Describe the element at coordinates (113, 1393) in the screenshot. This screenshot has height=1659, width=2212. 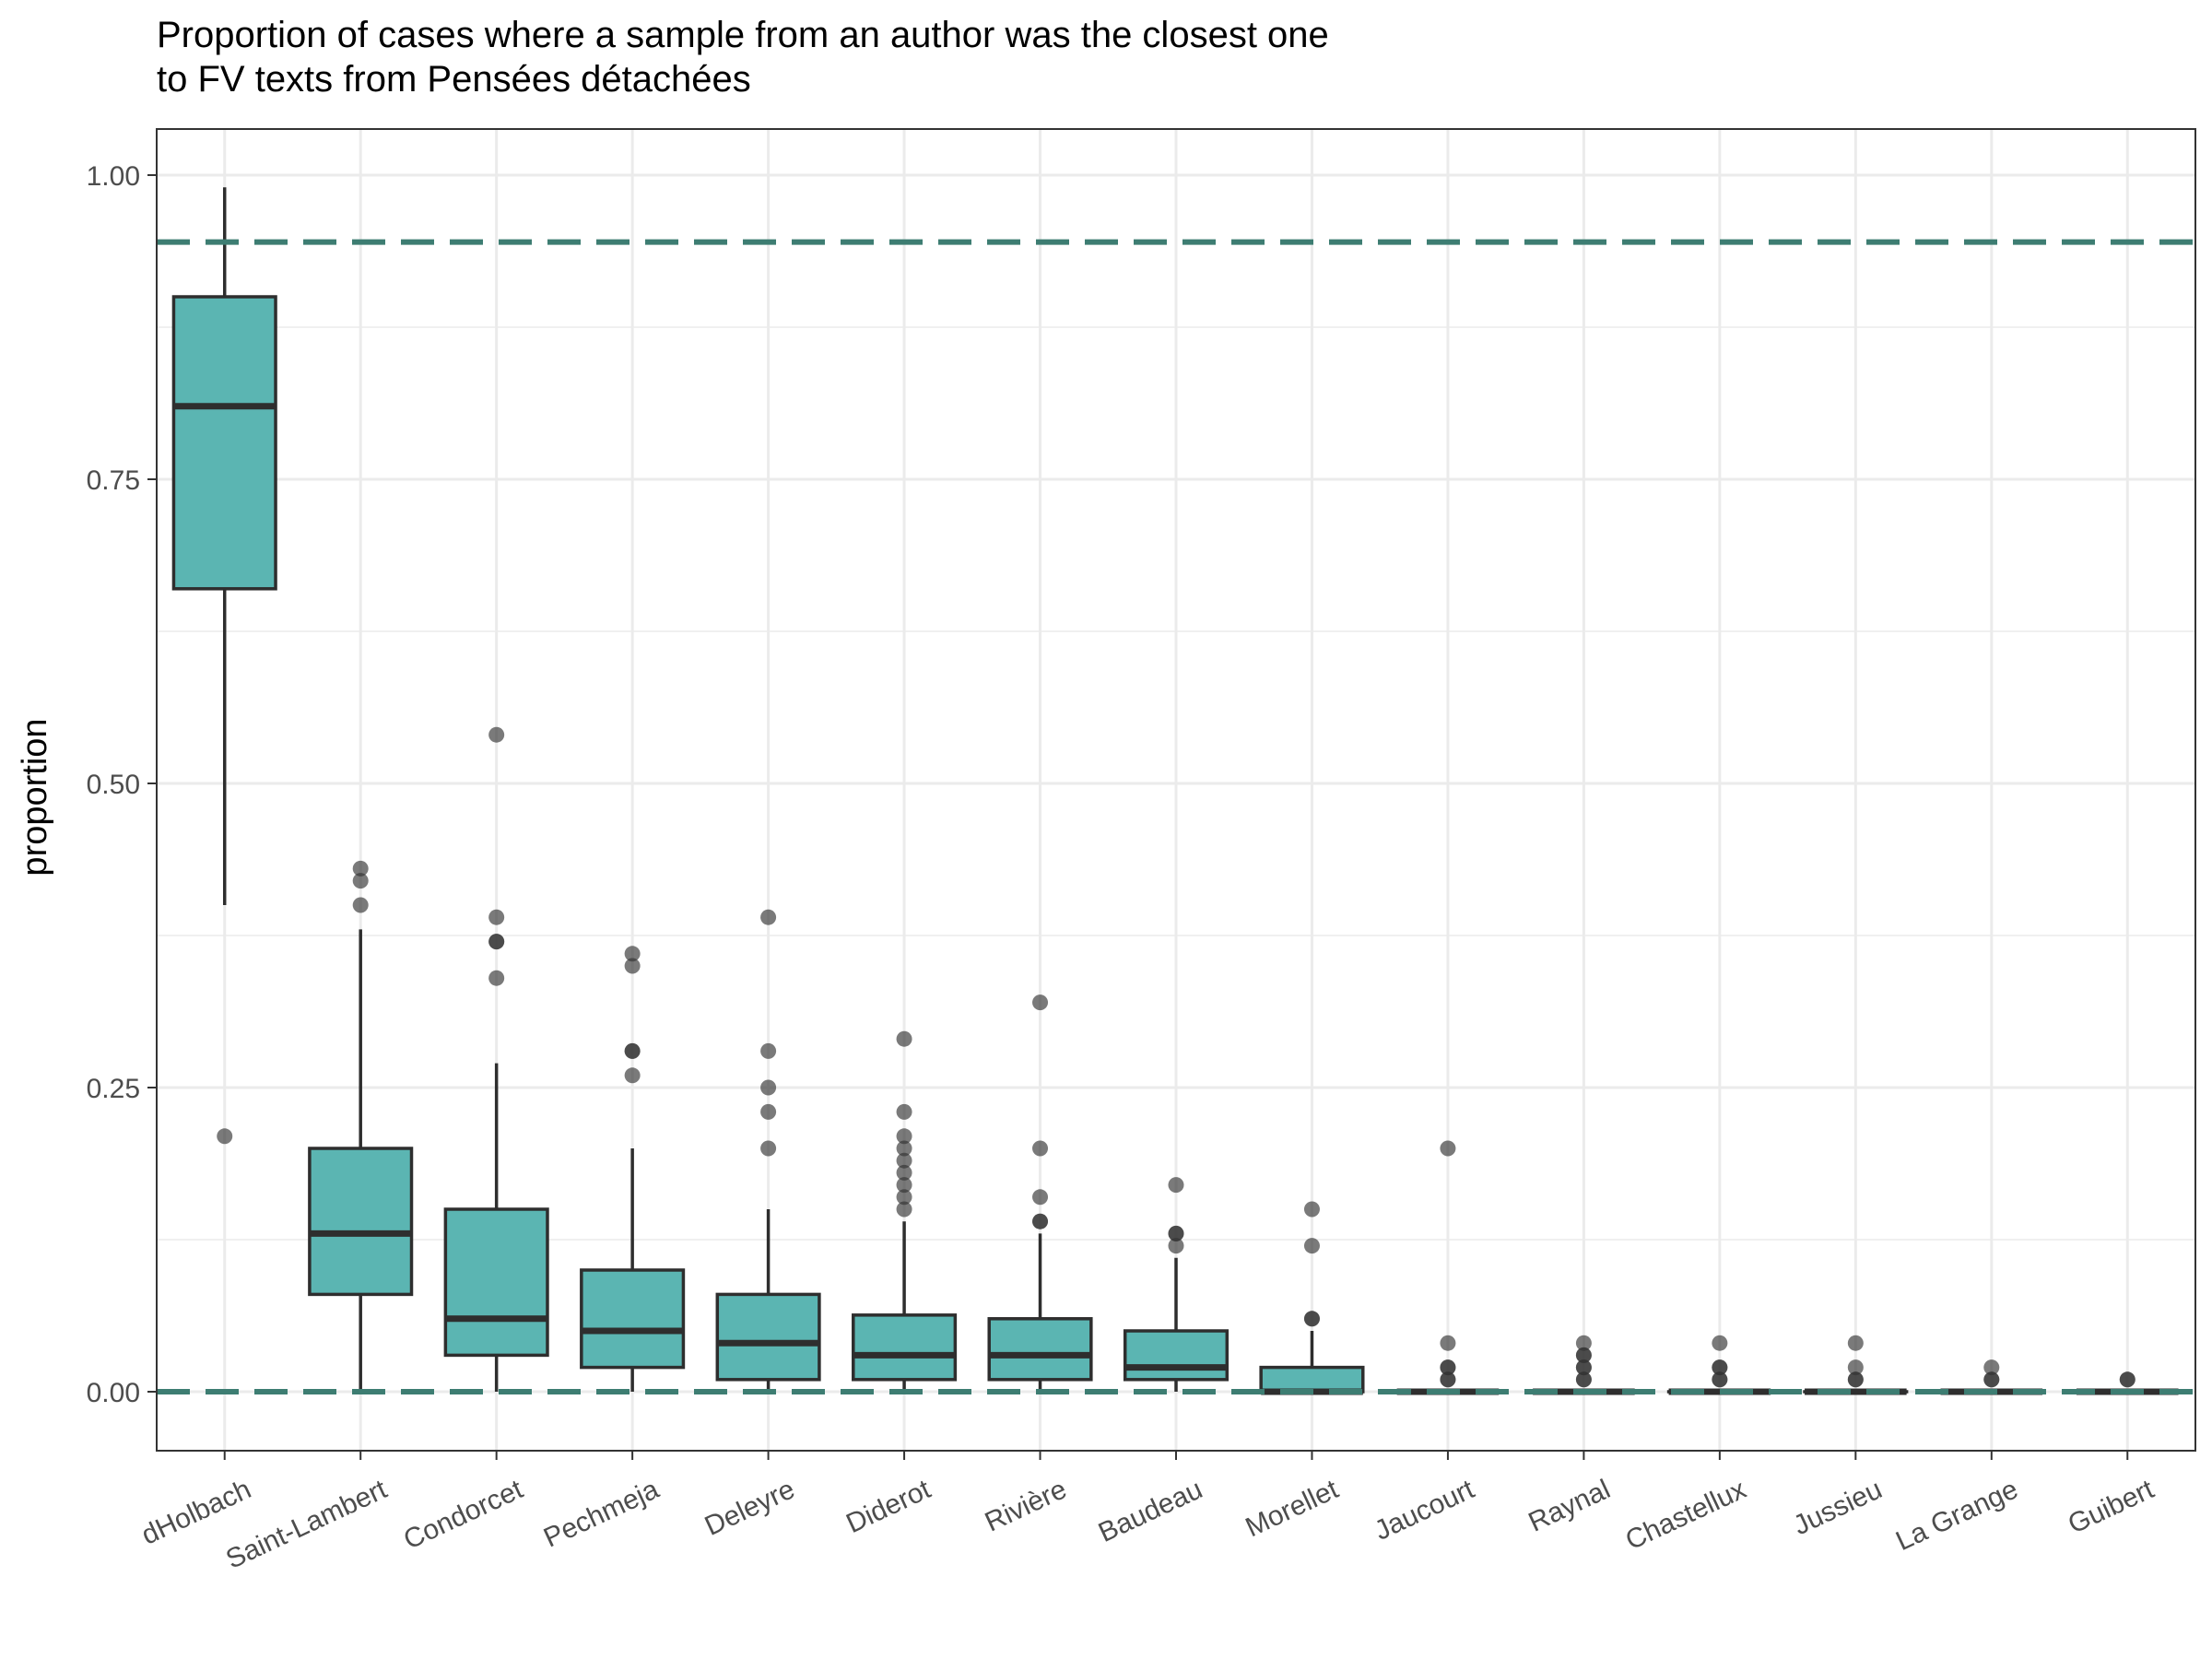
I see `y-tick-label: 0.00` at that location.